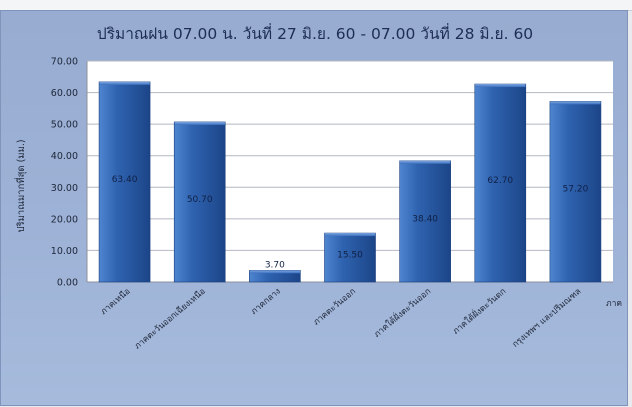  Describe the element at coordinates (200, 200) in the screenshot. I see `data-label: 50.70` at that location.